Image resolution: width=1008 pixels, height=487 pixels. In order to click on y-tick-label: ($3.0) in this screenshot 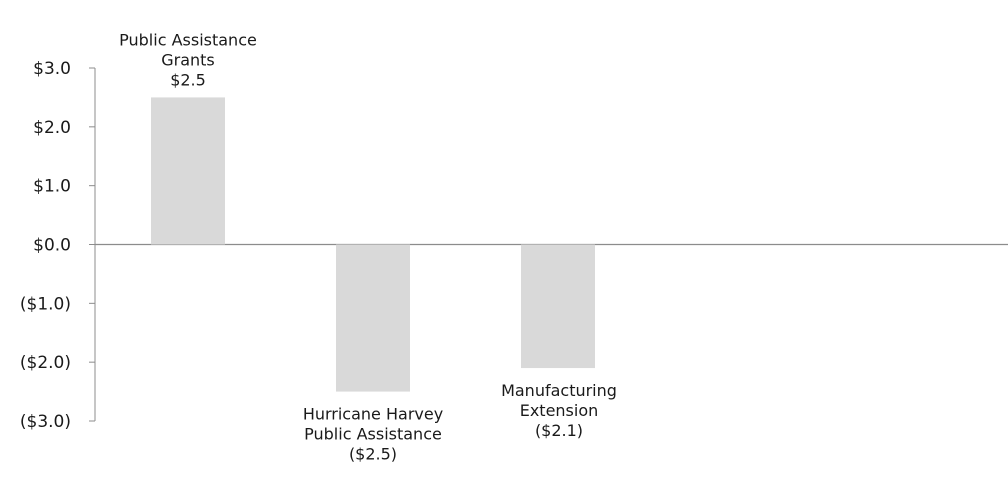, I will do `click(45, 422)`.